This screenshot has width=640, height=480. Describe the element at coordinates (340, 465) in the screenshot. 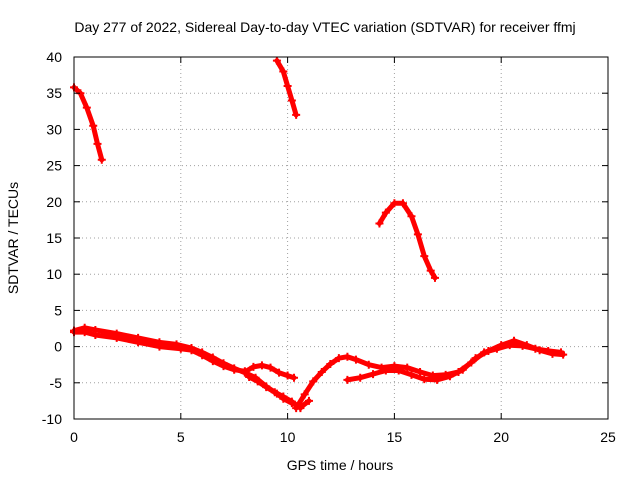

I see `x-axis-label: GPS time / hours` at that location.